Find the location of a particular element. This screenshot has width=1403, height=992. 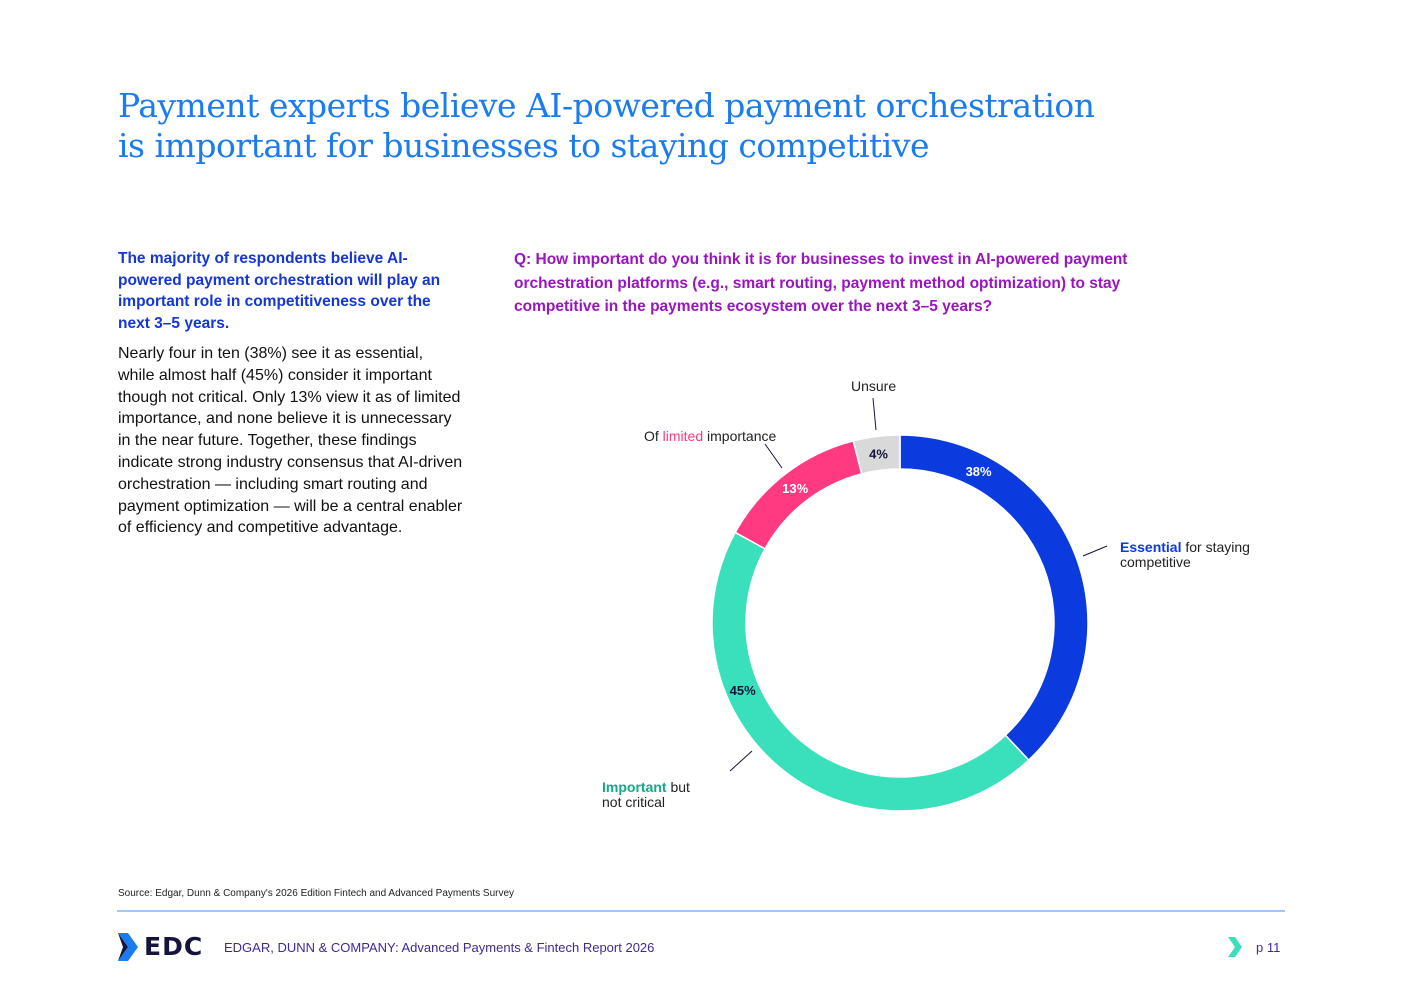

label-unsure-text: Unsure is located at coordinates (874, 386).